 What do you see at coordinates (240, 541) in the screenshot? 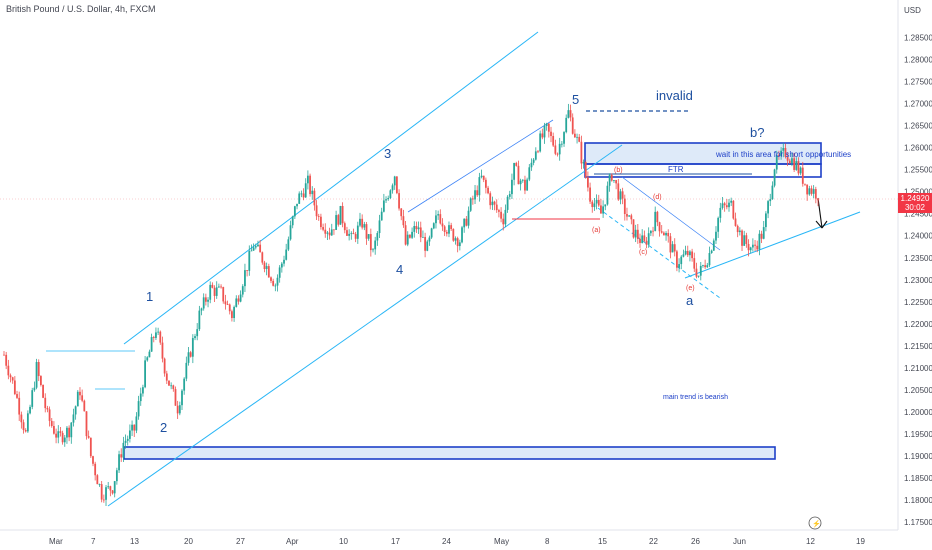
I see `time-tick-label: 27` at bounding box center [240, 541].